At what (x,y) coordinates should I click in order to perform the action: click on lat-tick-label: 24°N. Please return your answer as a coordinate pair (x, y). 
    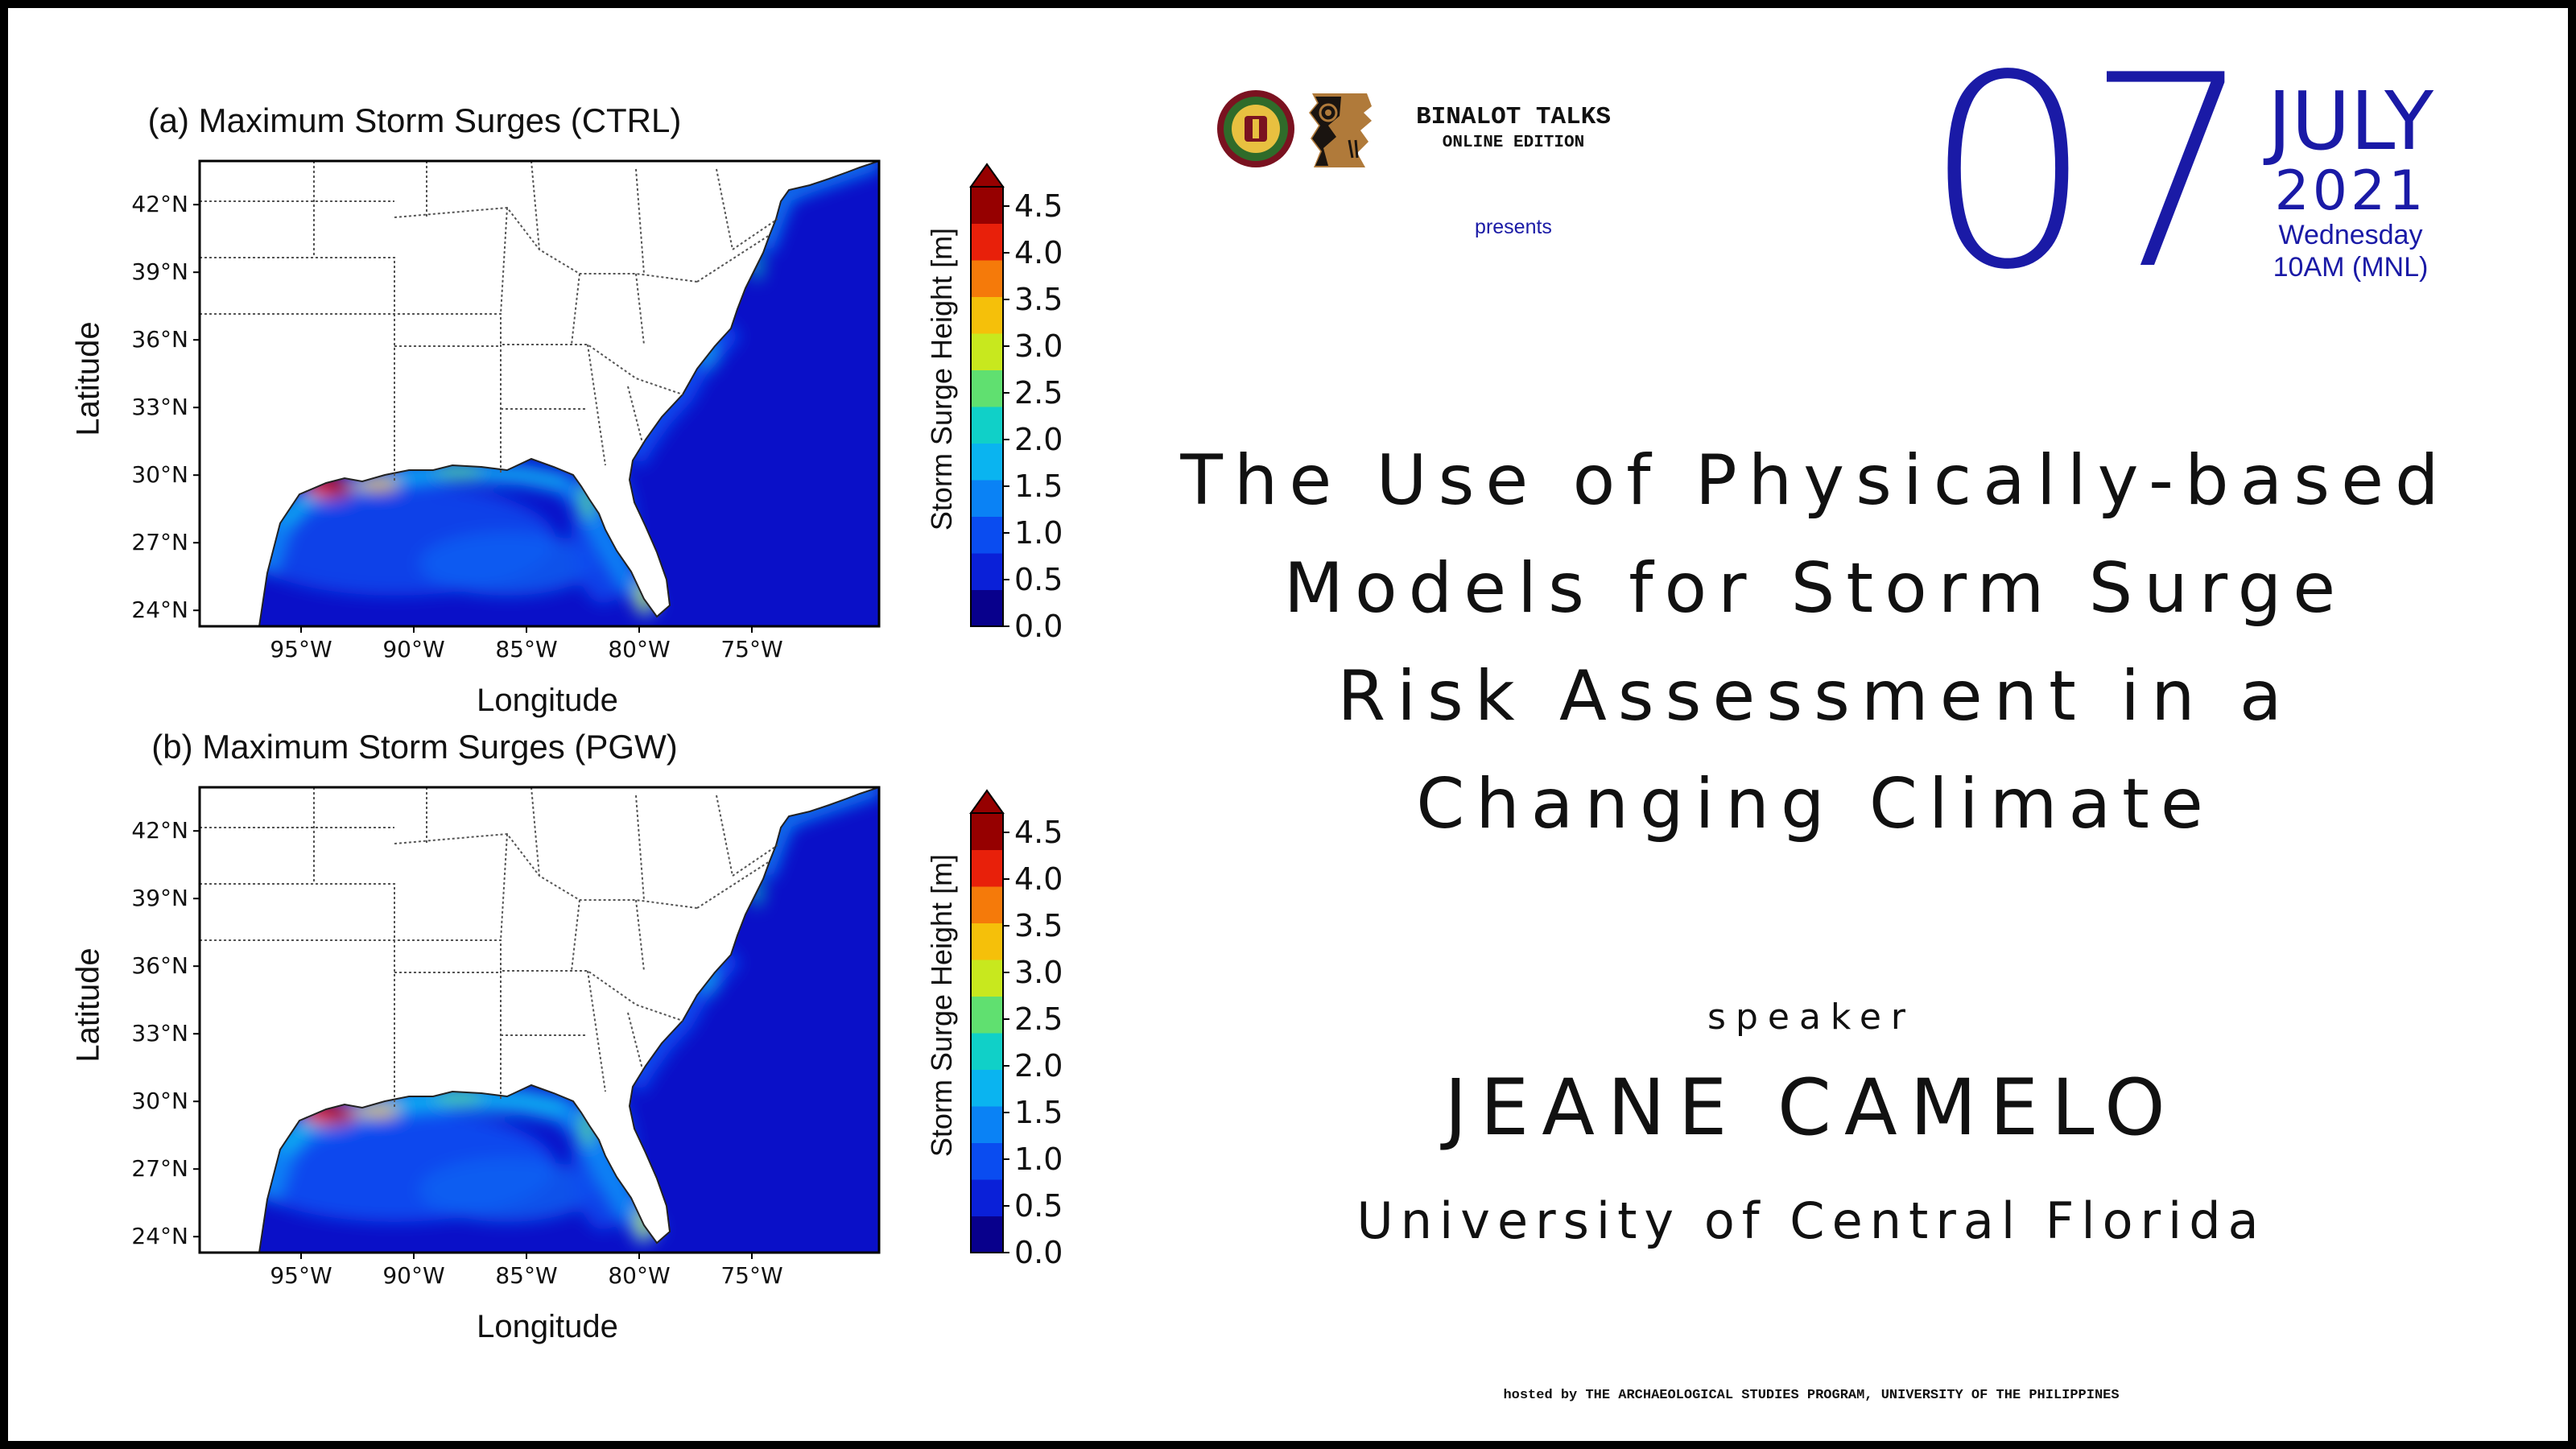
    Looking at the image, I should click on (159, 1236).